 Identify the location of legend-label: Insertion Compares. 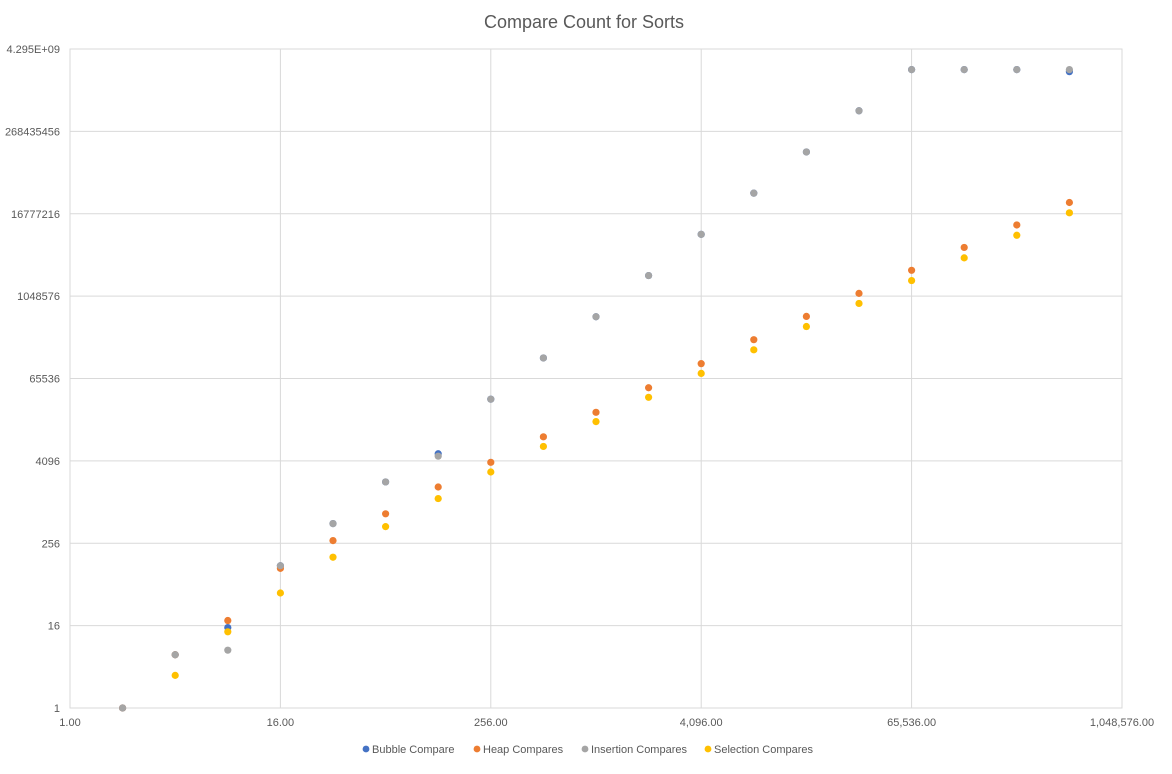
(639, 750).